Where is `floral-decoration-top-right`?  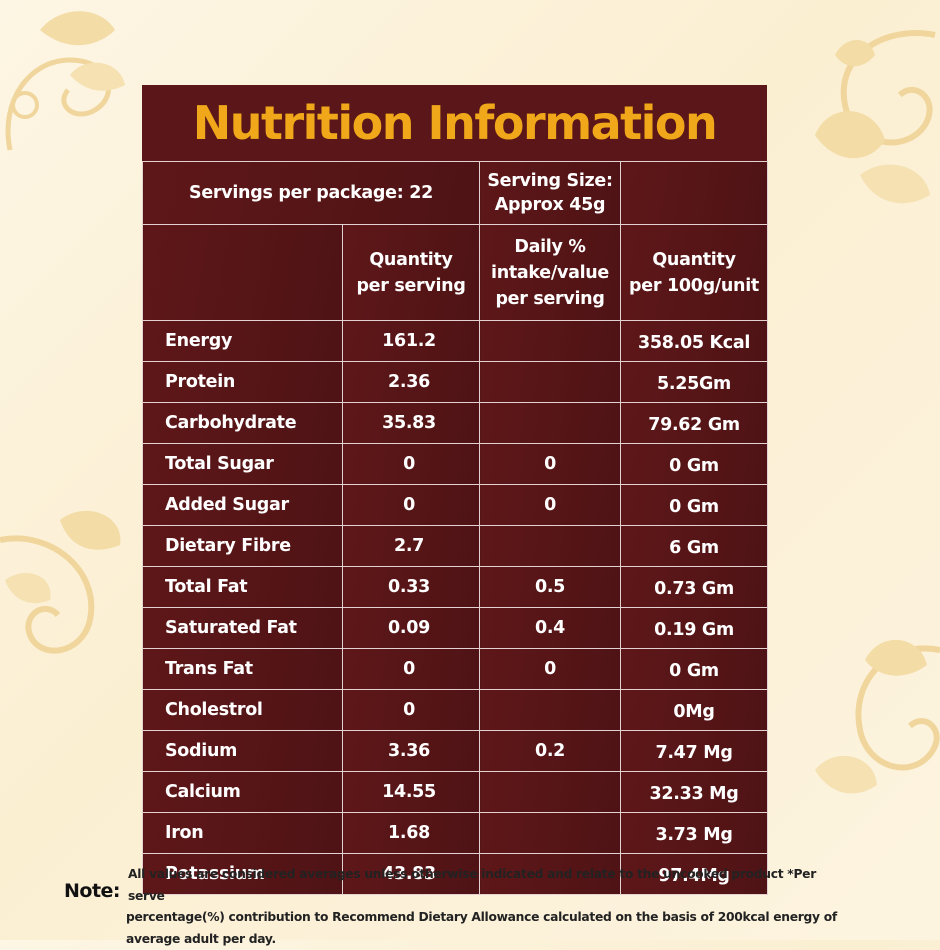
floral-decoration-top-right is located at coordinates (857, 115).